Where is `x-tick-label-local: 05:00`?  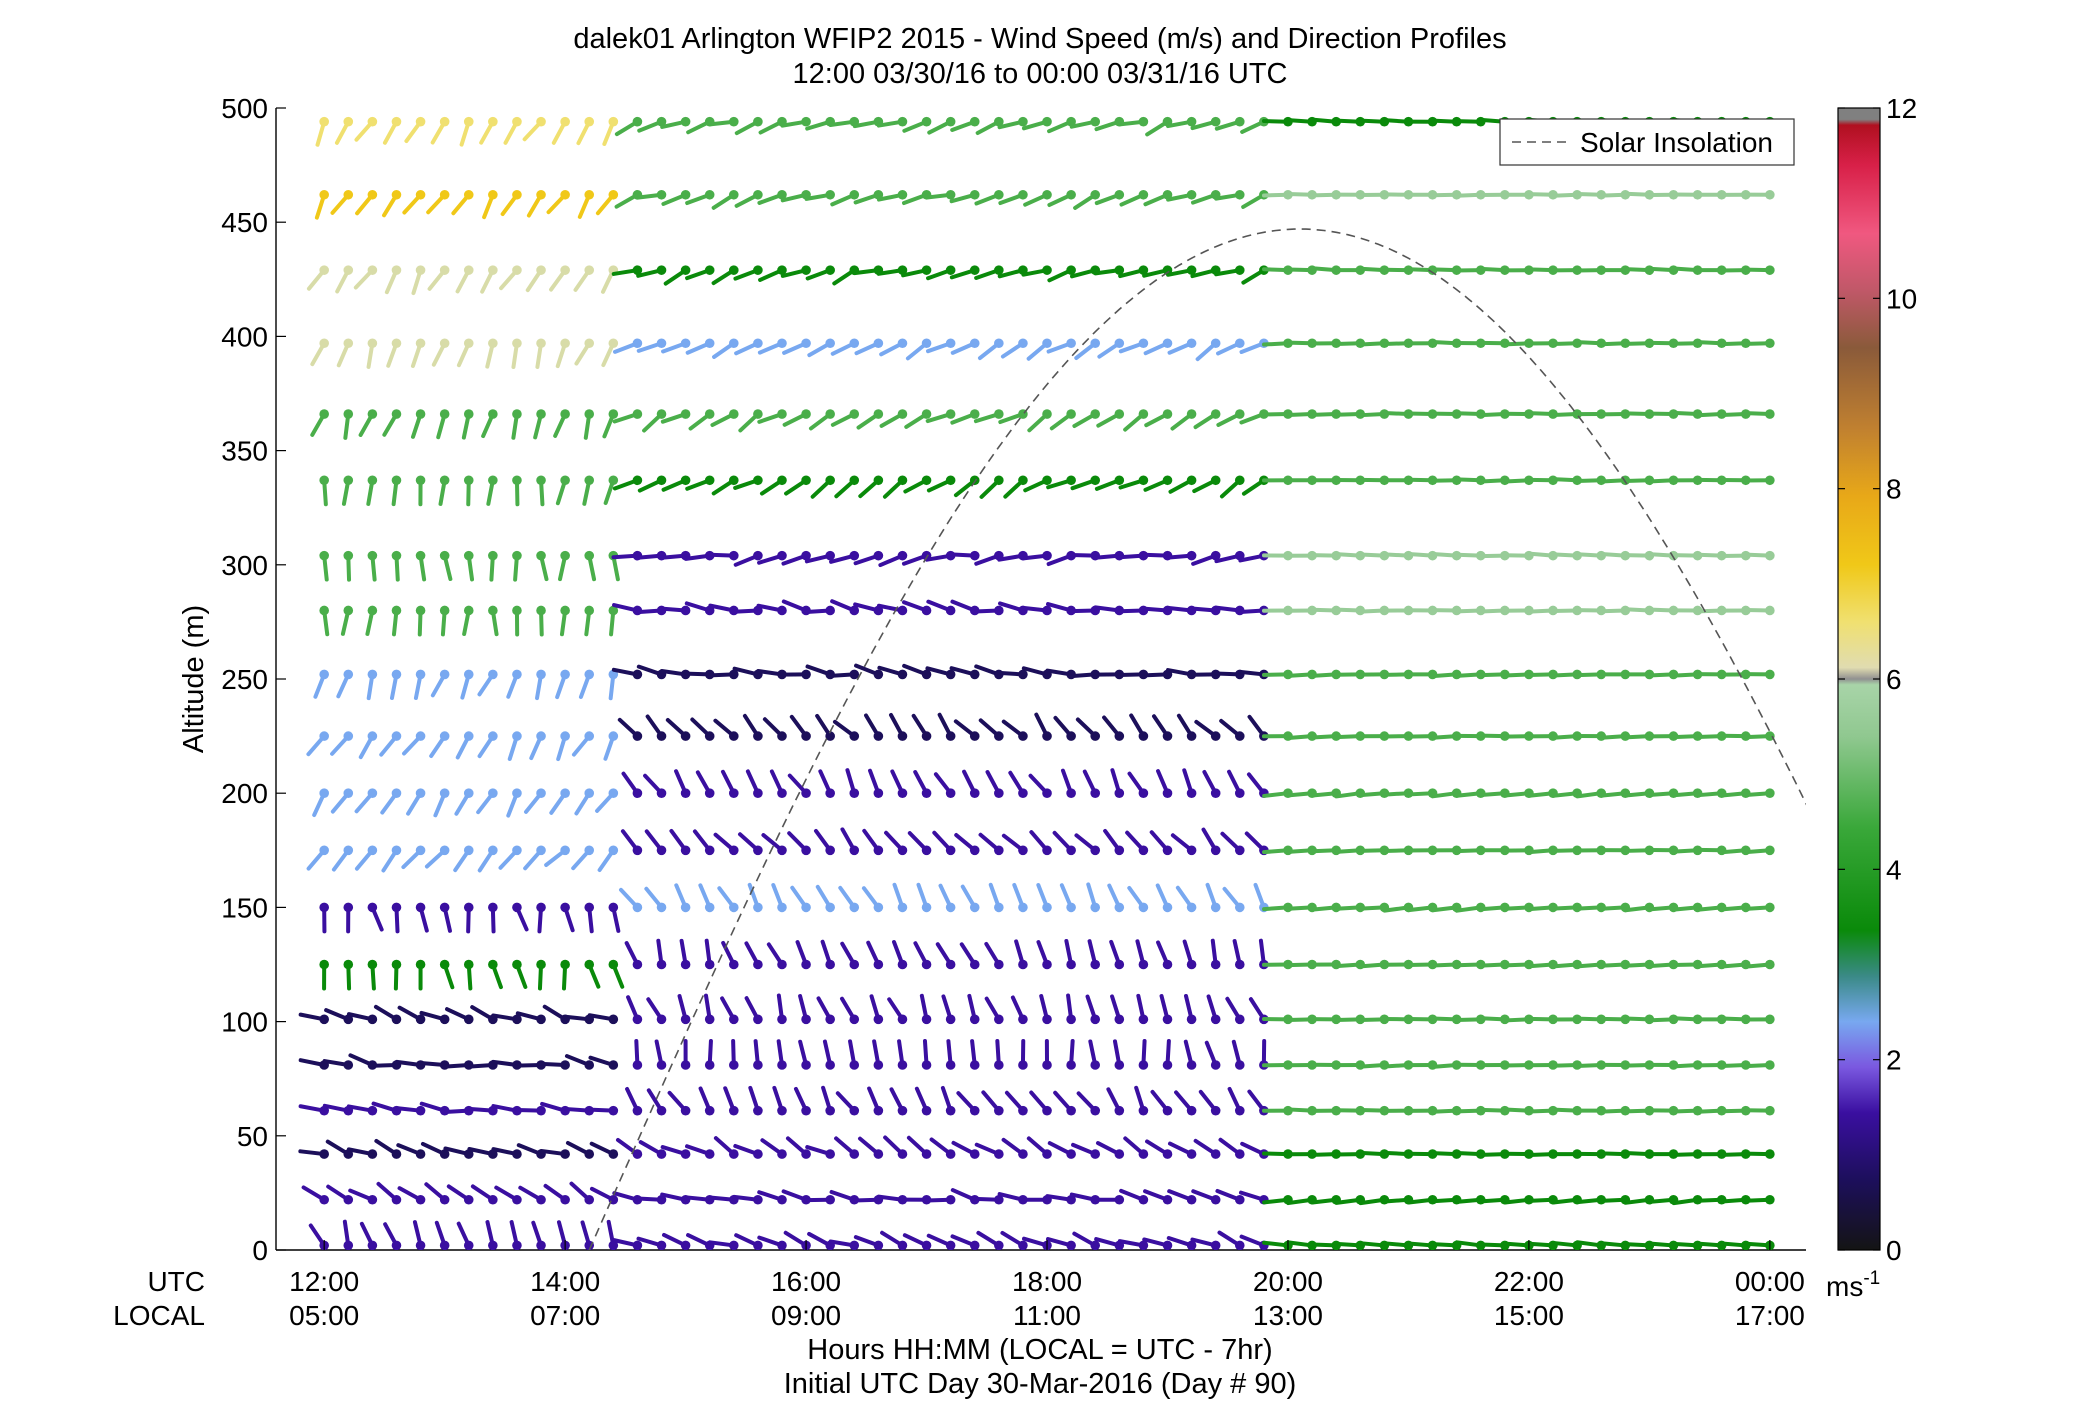
x-tick-label-local: 05:00 is located at coordinates (324, 1315).